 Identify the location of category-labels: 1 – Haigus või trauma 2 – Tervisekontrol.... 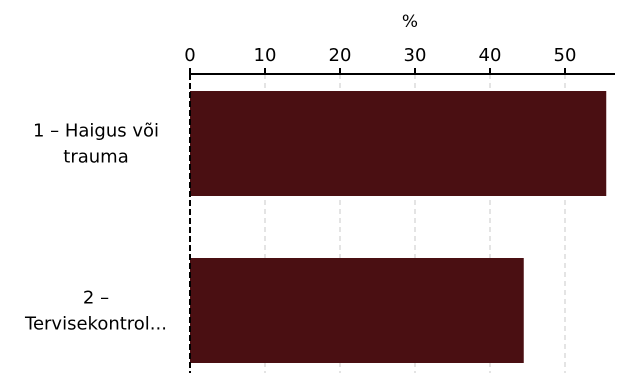
(95, 228).